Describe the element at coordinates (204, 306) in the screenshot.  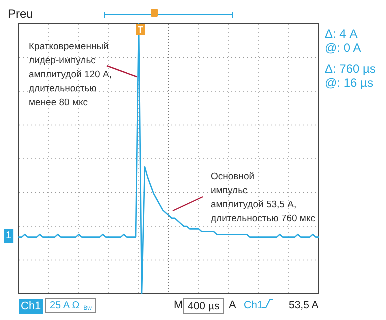
I see `text: 400 µs` at that location.